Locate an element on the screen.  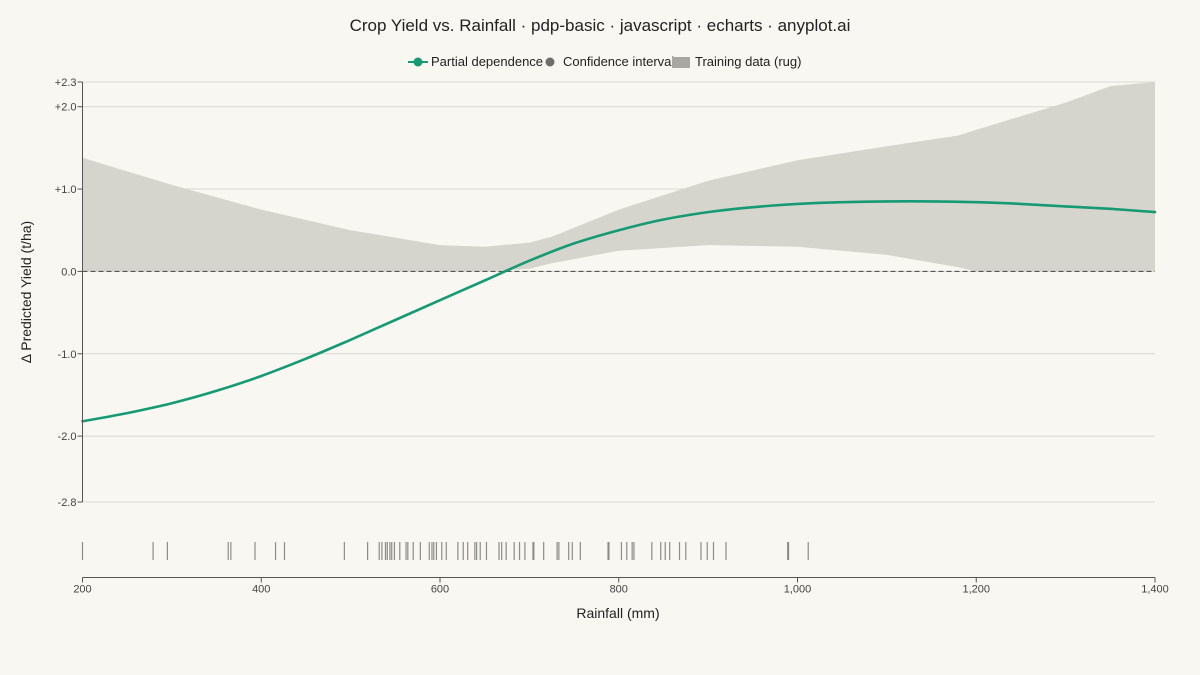
legend-circle-icon is located at coordinates (550, 62).